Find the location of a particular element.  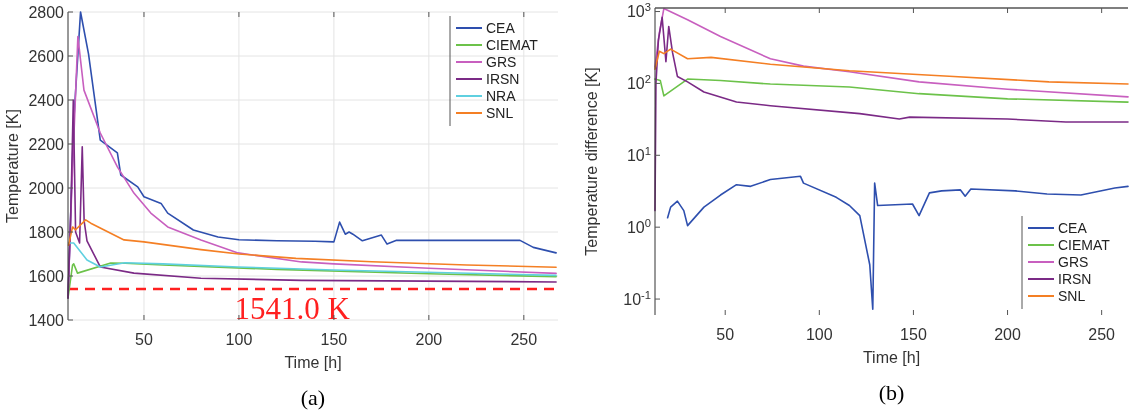

y-tick-label: 1400 is located at coordinates (46, 320).